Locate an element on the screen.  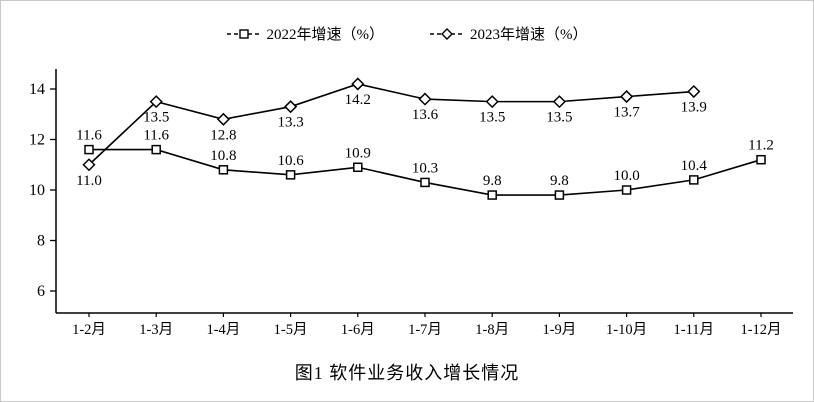
x-tick-label: 1-2月 is located at coordinates (89, 330).